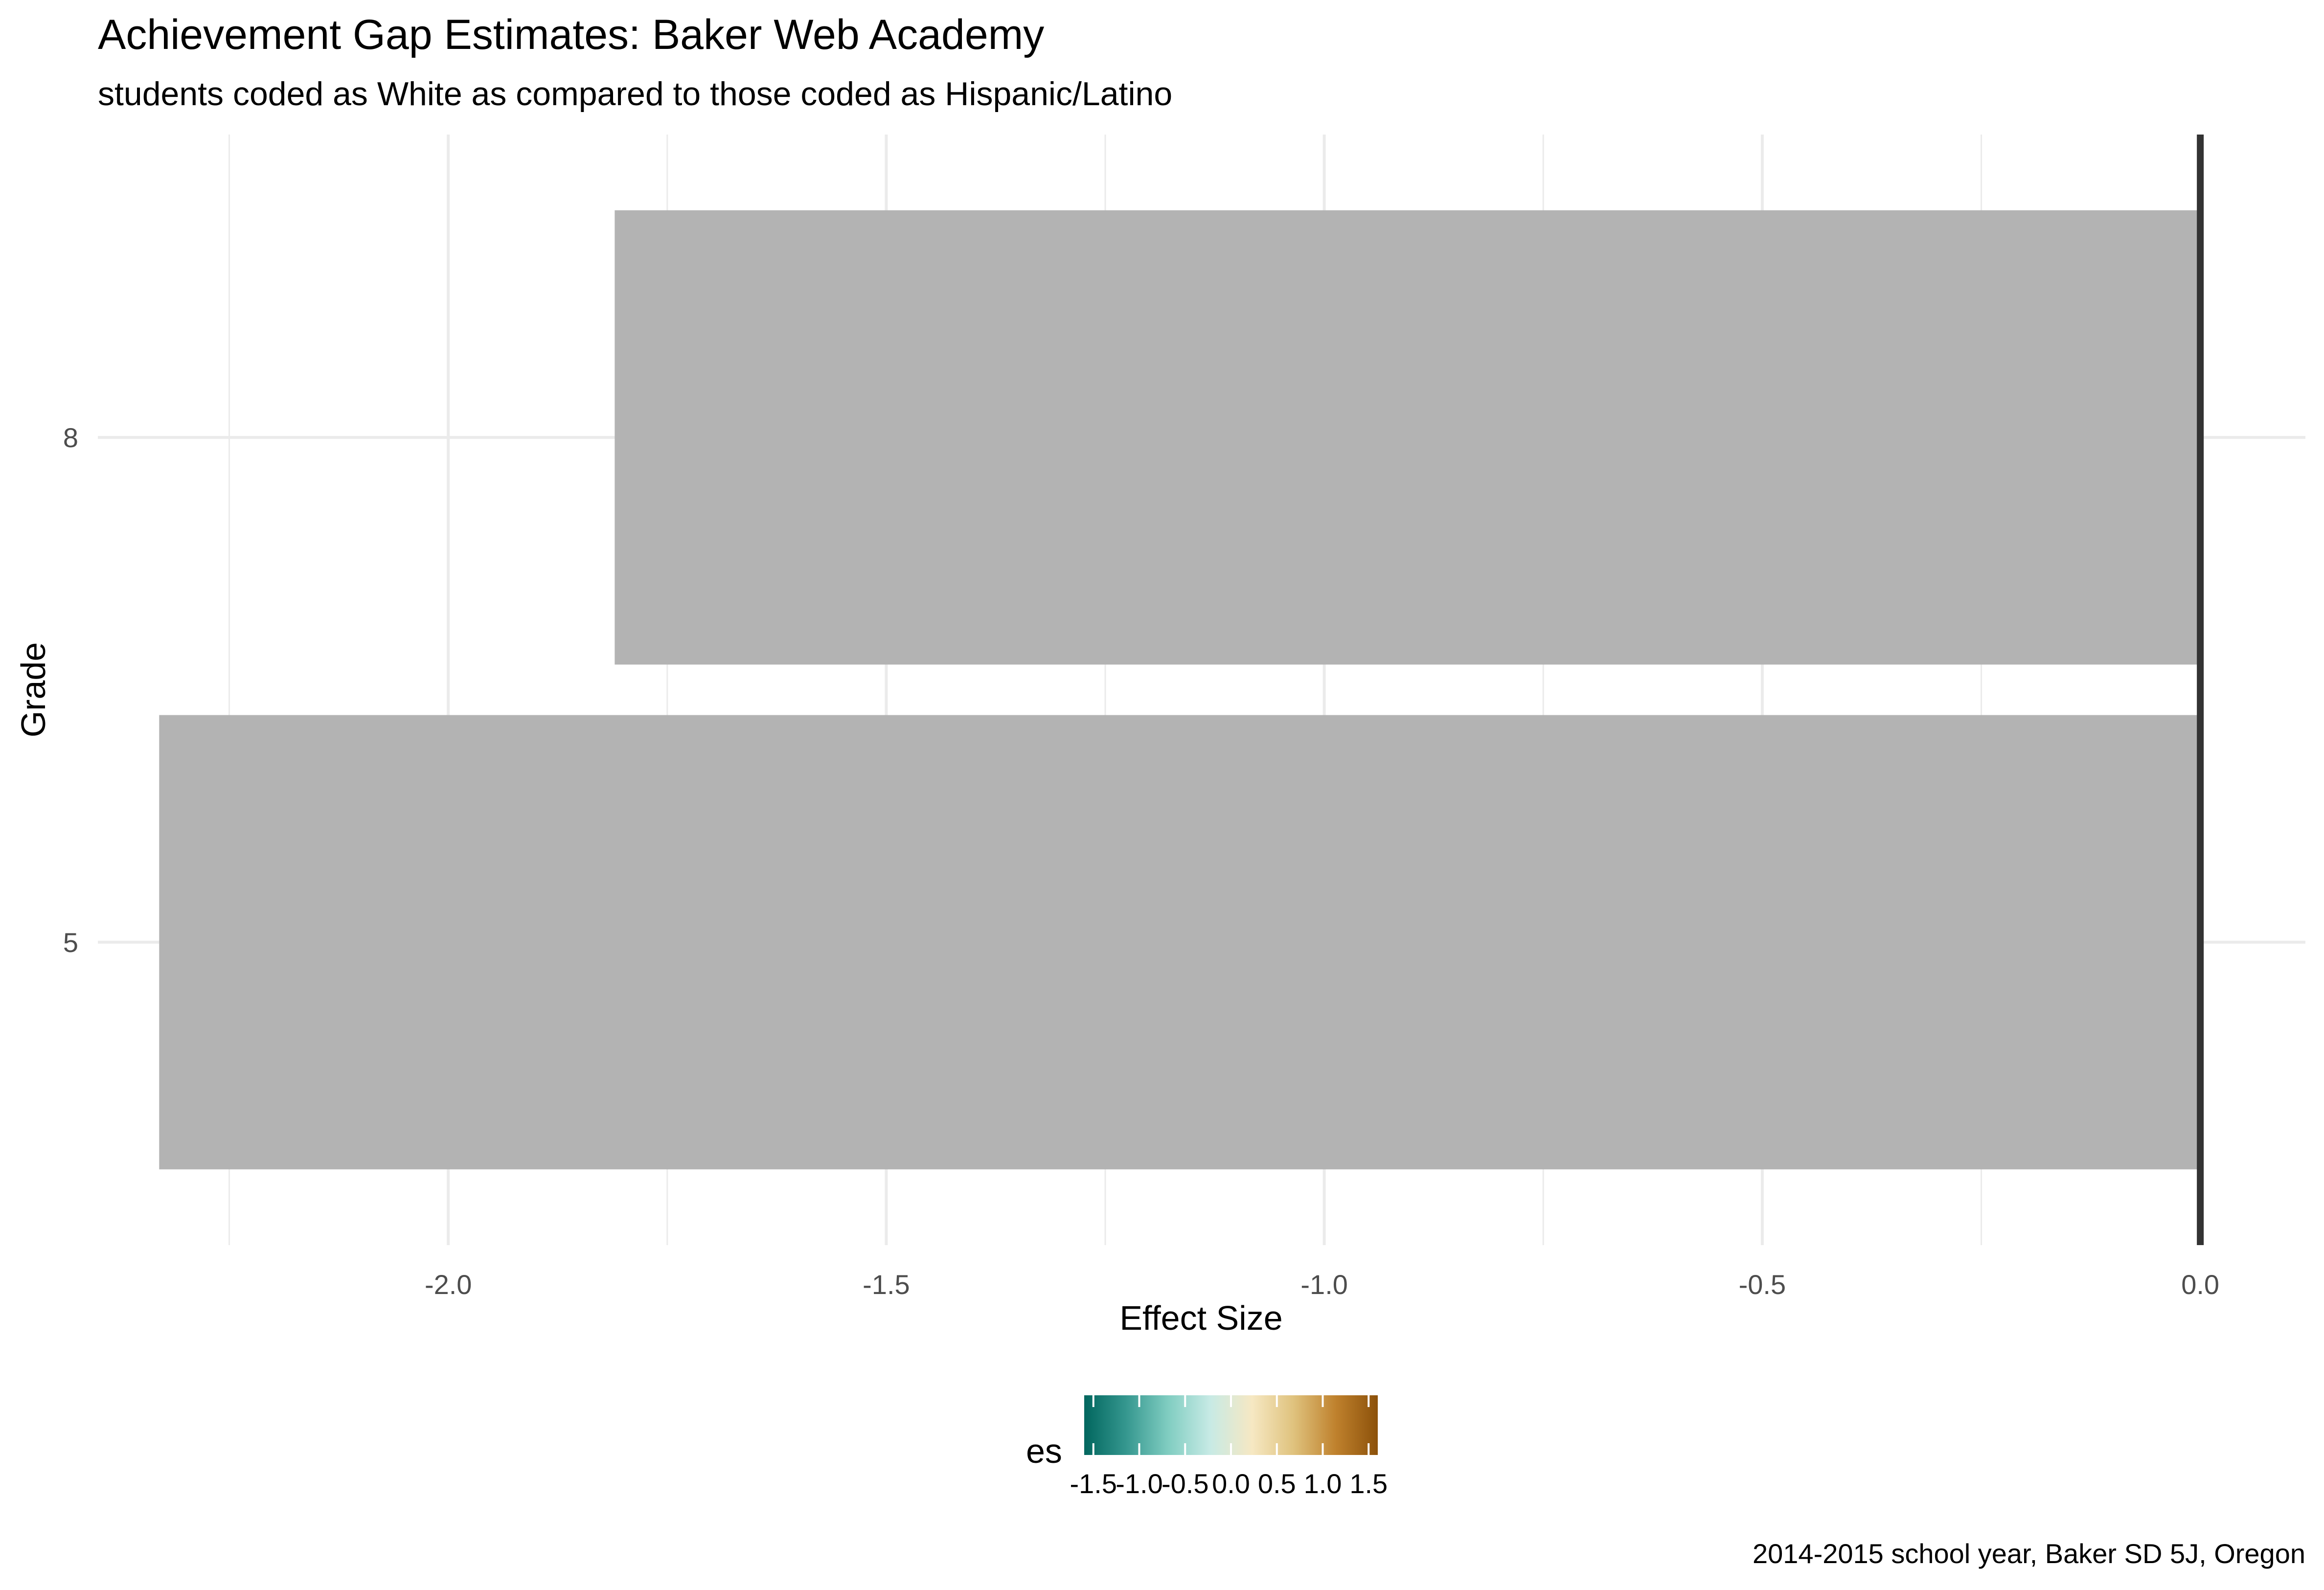 This screenshot has width=2324, height=1590. I want to click on y-axis-ticks: 58, so click(70, 690).